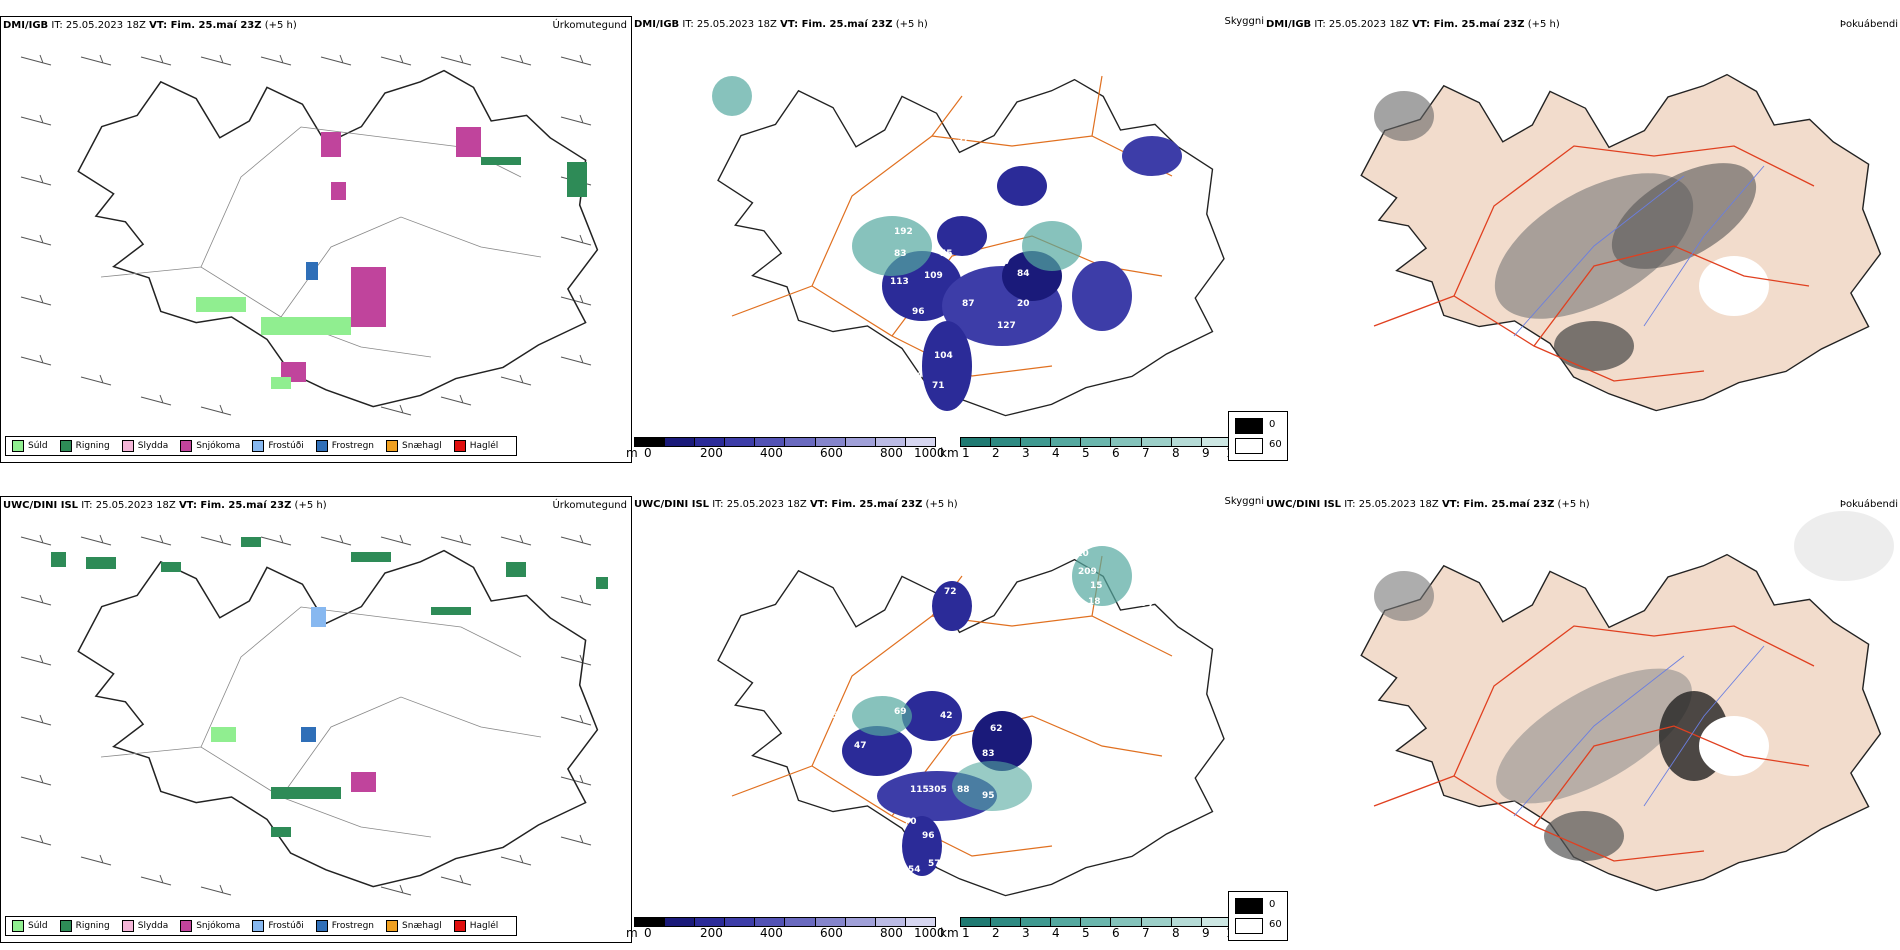 This screenshot has width=1900, height=950. What do you see at coordinates (968, 304) in the screenshot?
I see `cloud-label: 87` at bounding box center [968, 304].